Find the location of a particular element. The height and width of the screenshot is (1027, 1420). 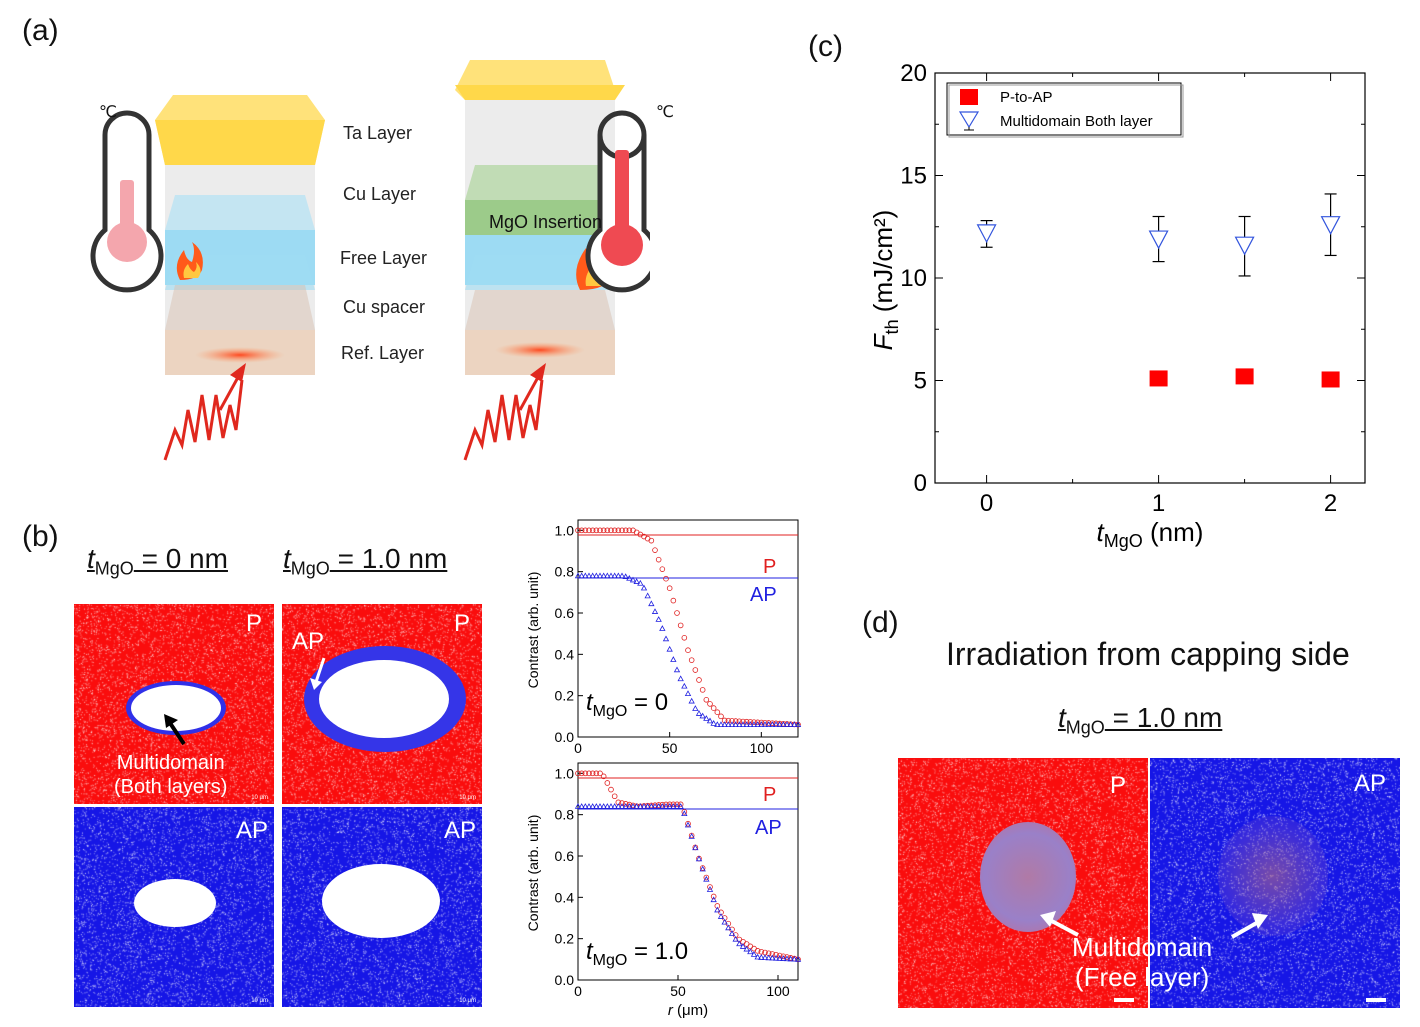

thermometer-low-icon is located at coordinates (127, 201).